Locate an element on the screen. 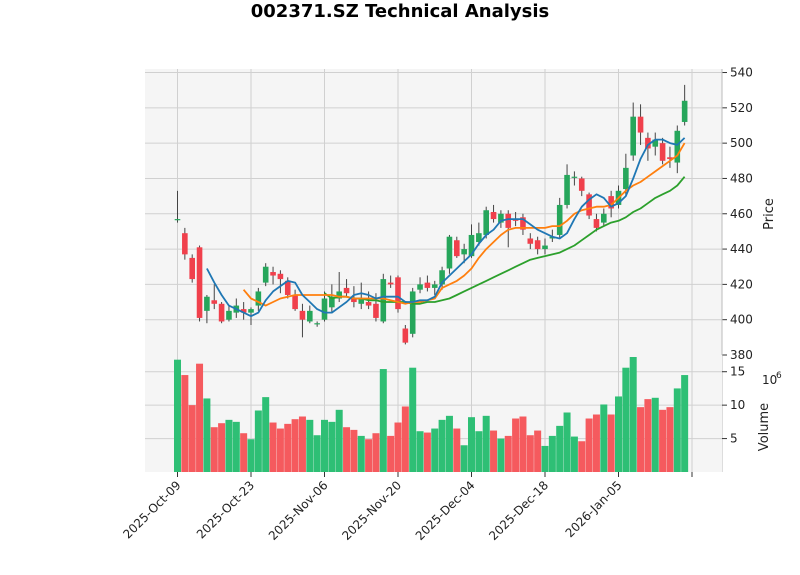 This screenshot has height=575, width=800. ma-long-line is located at coordinates (504, 240).